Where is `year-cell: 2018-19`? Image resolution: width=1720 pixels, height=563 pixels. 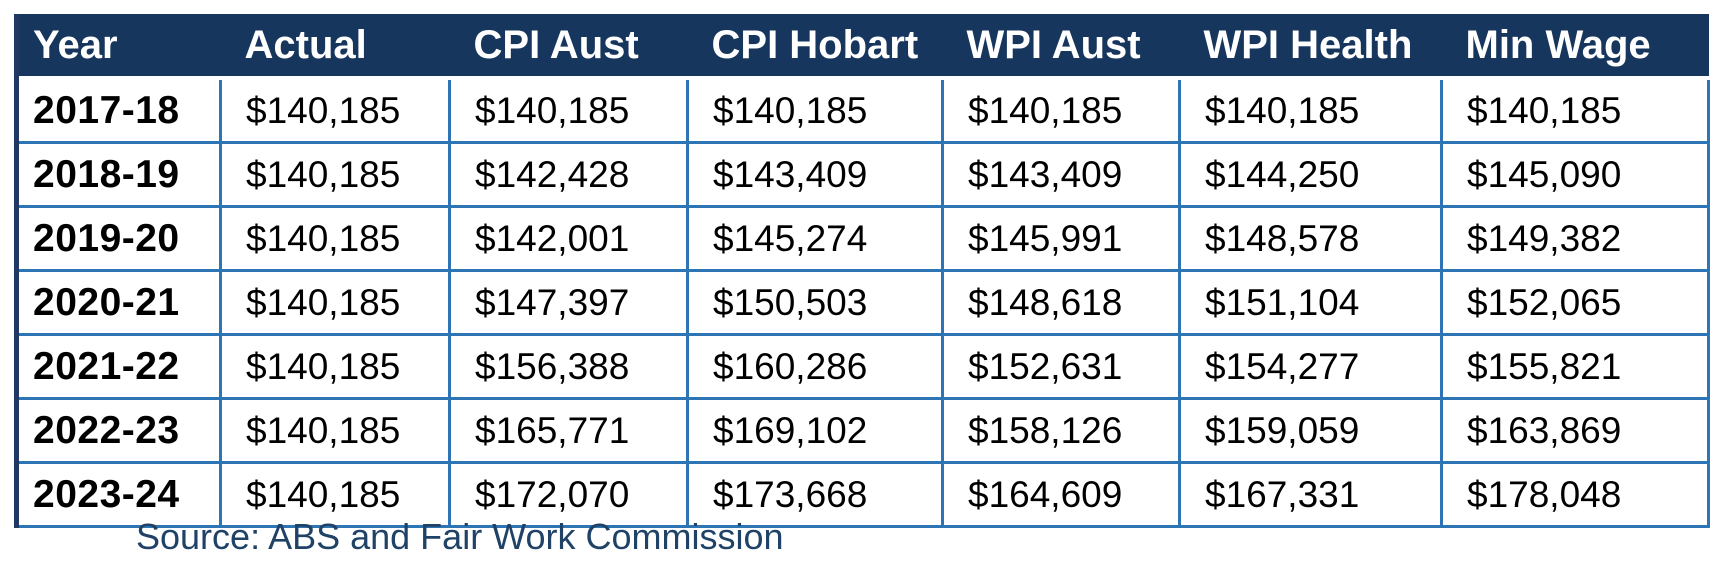
year-cell: 2018-19 is located at coordinates (118, 174).